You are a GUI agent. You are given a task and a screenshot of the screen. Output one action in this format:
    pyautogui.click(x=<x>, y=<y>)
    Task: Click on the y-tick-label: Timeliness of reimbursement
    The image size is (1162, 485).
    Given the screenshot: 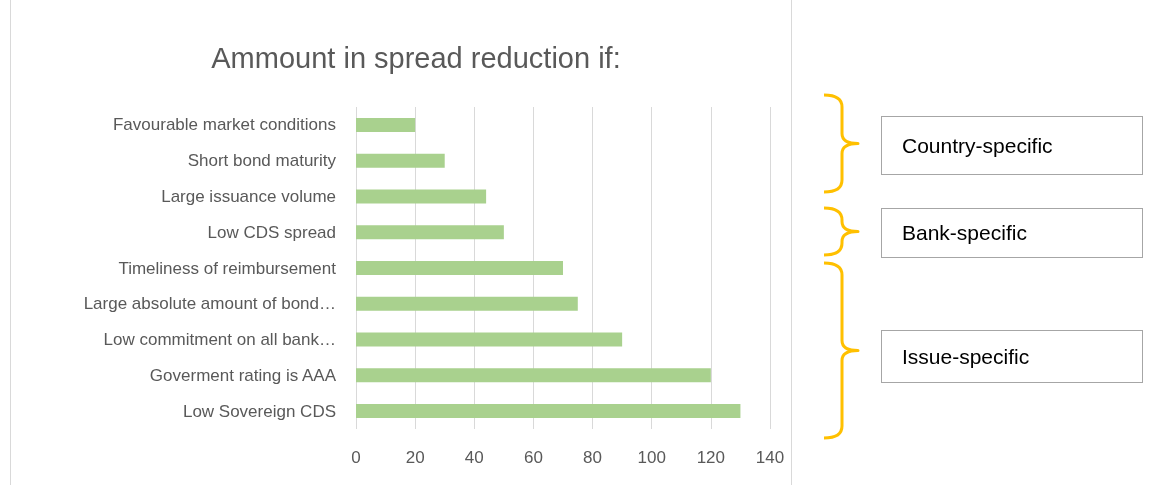 What is the action you would take?
    pyautogui.click(x=227, y=268)
    